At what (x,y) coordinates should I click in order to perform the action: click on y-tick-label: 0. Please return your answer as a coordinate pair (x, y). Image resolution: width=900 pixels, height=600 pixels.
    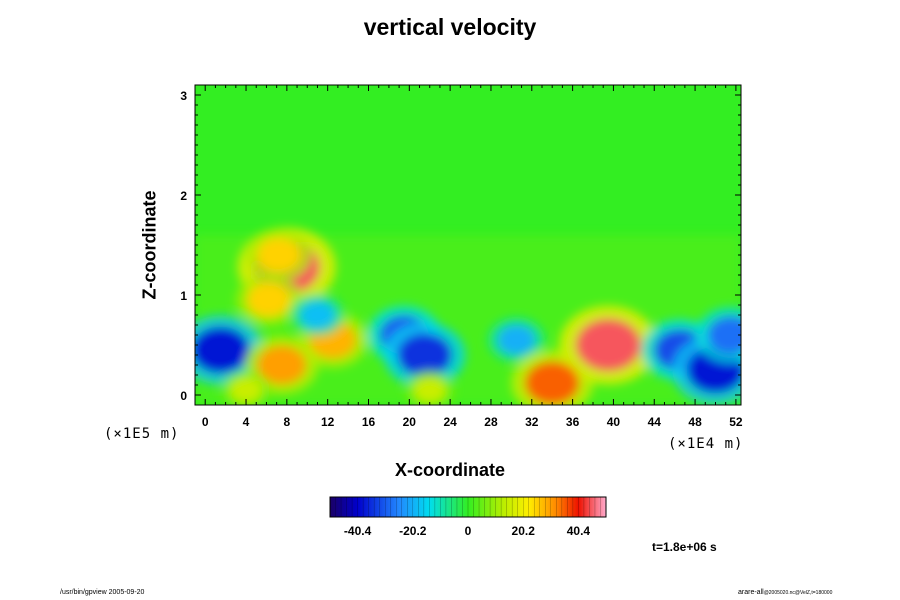
    Looking at the image, I should click on (183, 396).